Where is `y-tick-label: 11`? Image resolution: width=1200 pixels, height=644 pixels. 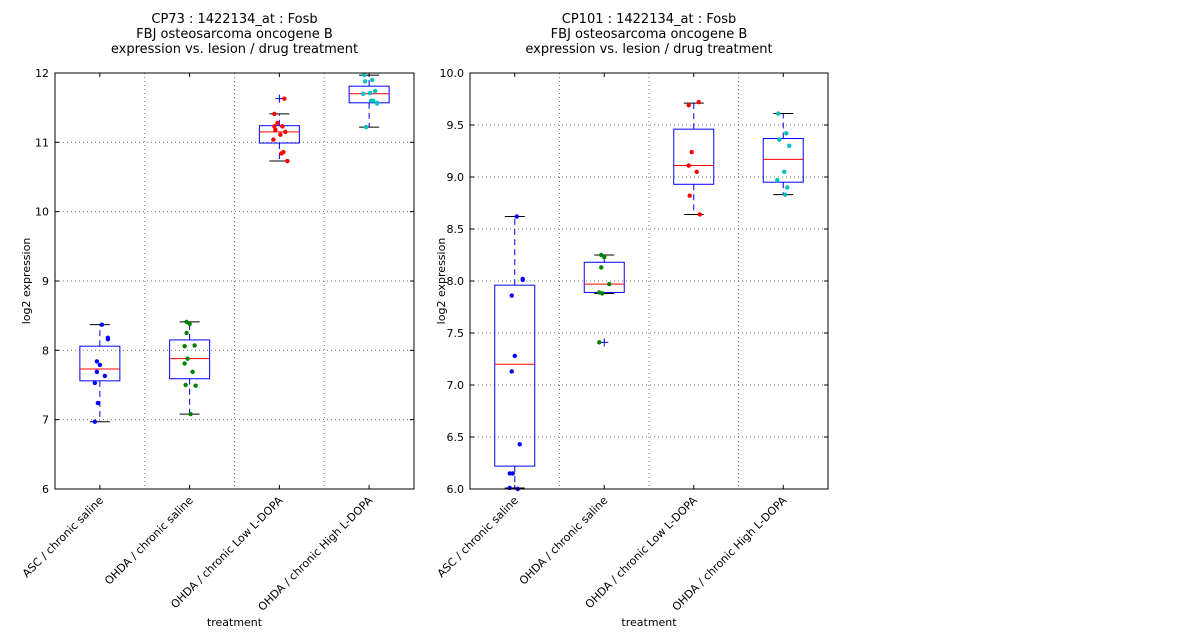
y-tick-label: 11 is located at coordinates (42, 142).